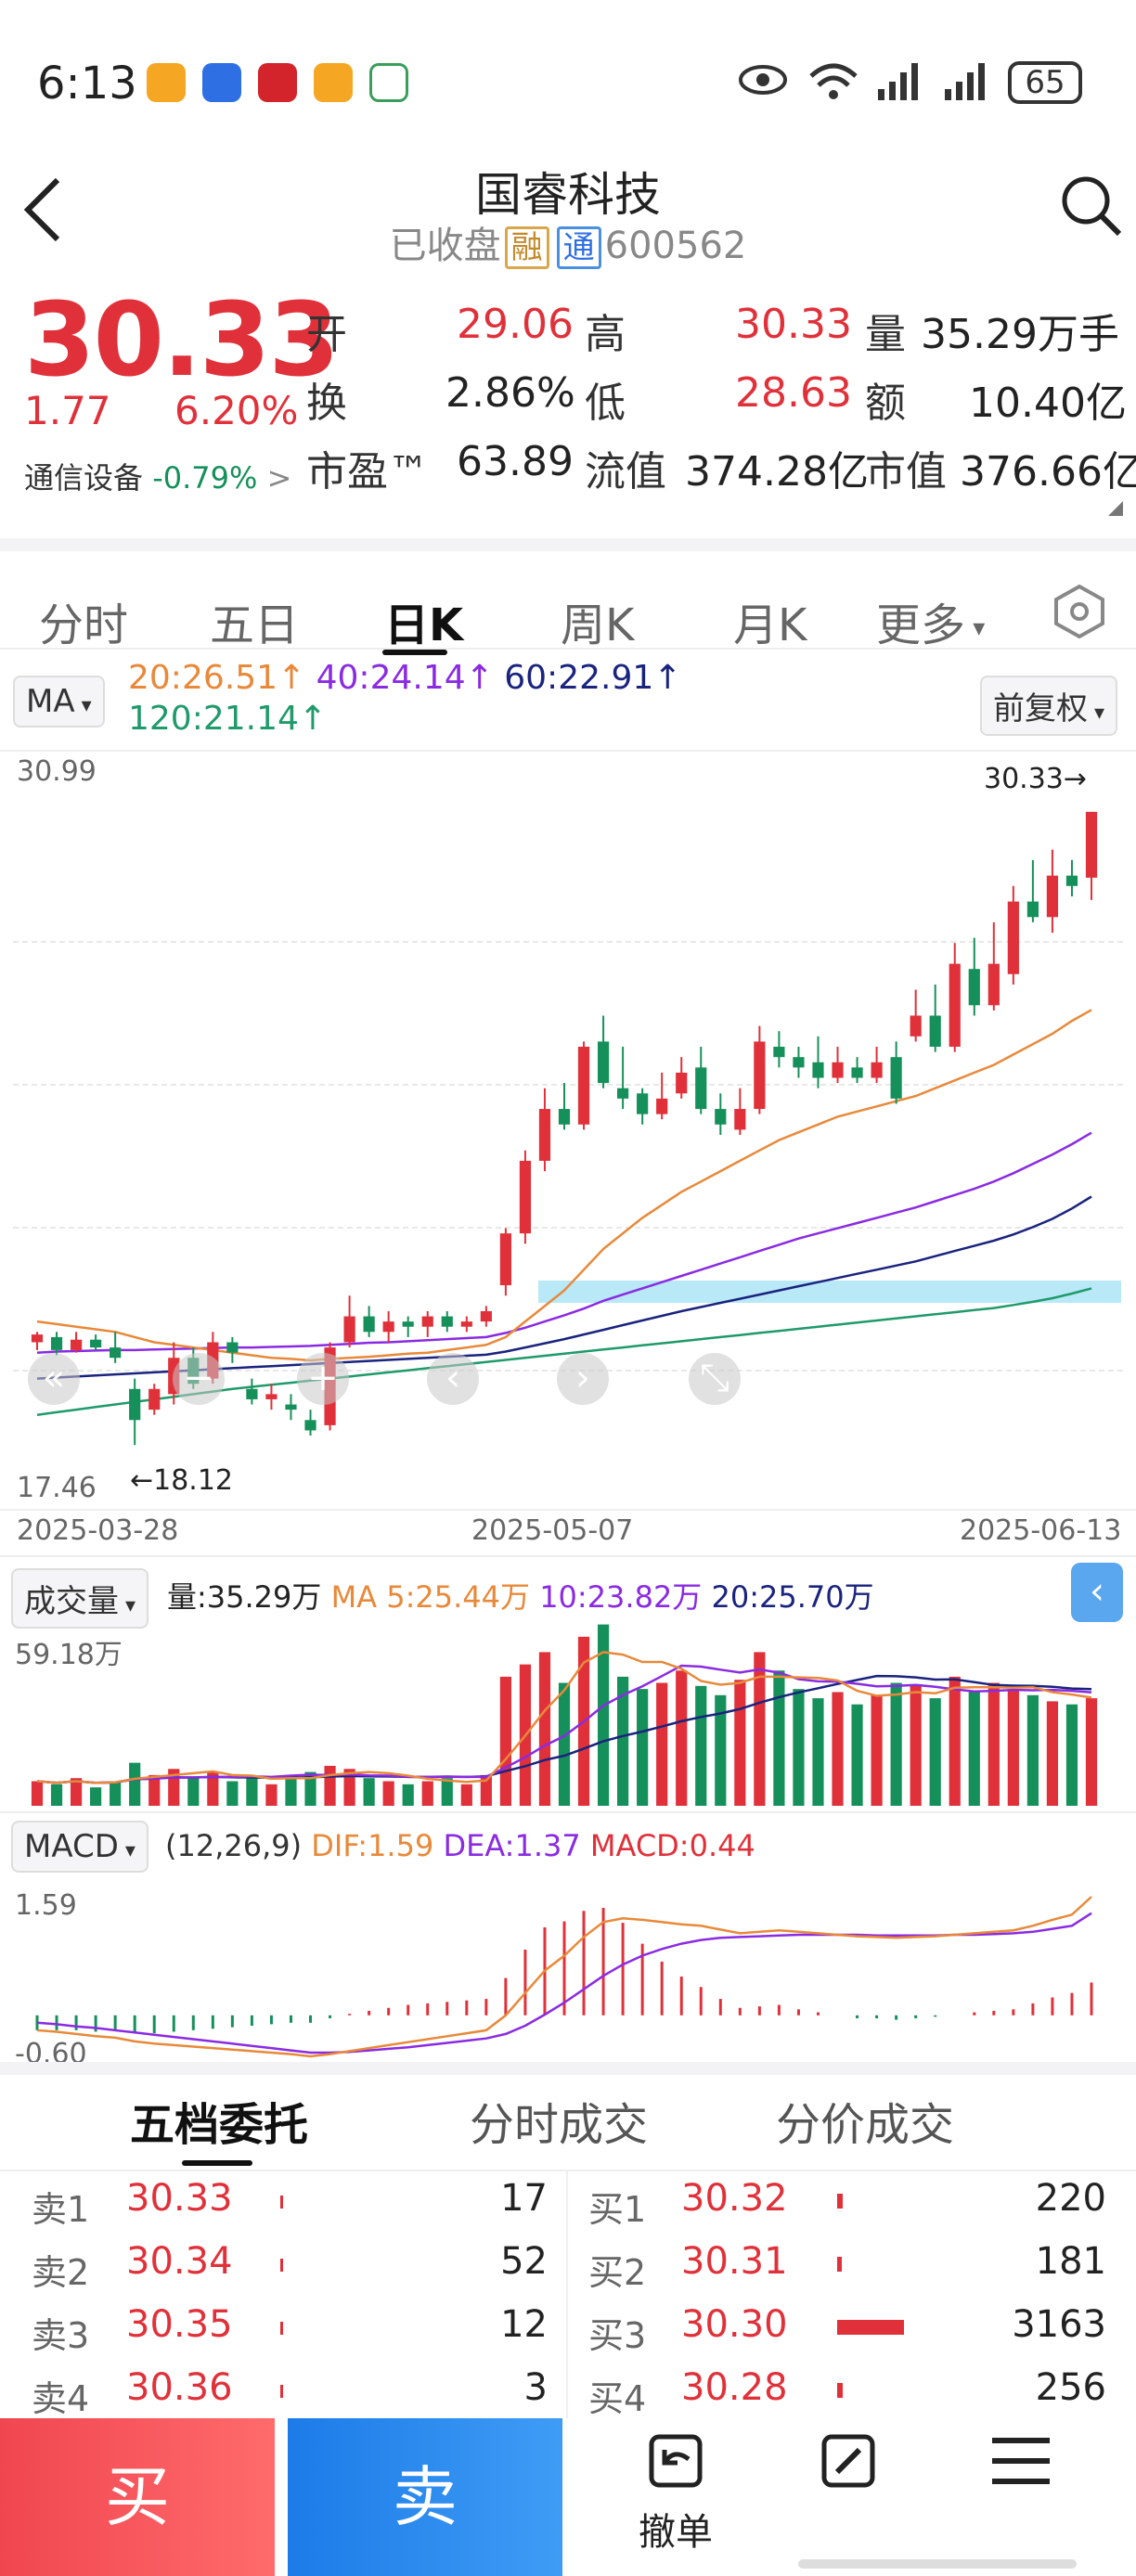 Image resolution: width=1136 pixels, height=2576 pixels. What do you see at coordinates (568, 1556) in the screenshot?
I see `volume-top-border` at bounding box center [568, 1556].